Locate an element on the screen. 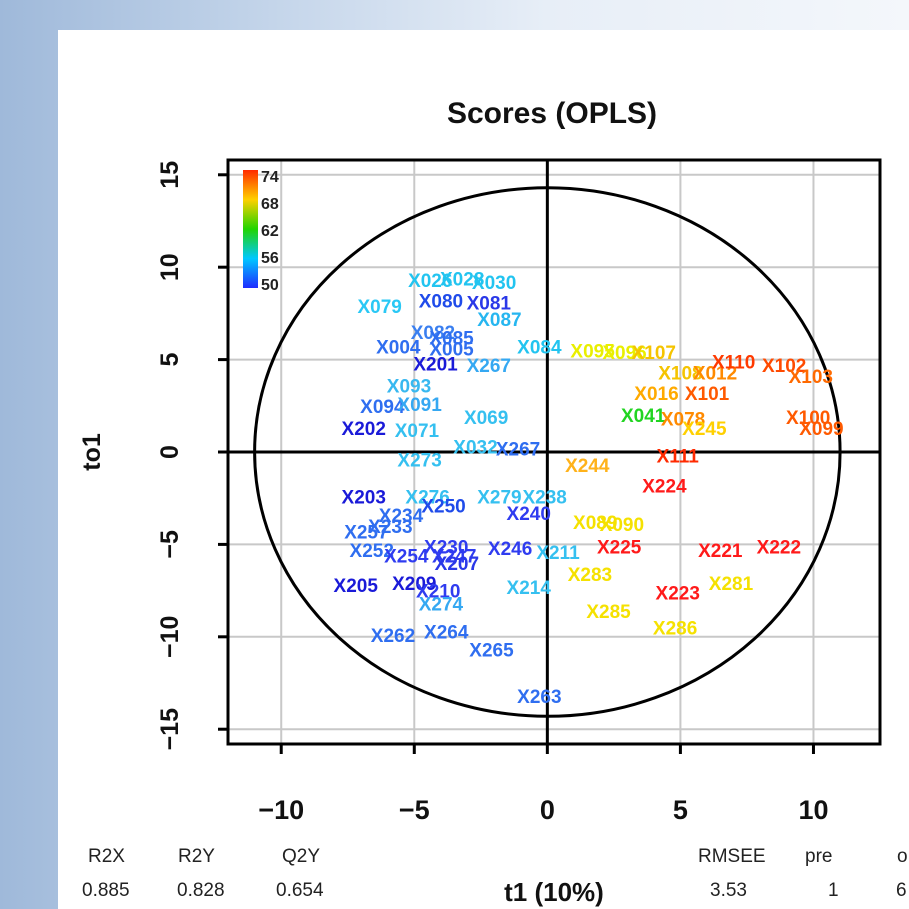 The height and width of the screenshot is (909, 909). stat-header-ortho: o is located at coordinates (902, 856).